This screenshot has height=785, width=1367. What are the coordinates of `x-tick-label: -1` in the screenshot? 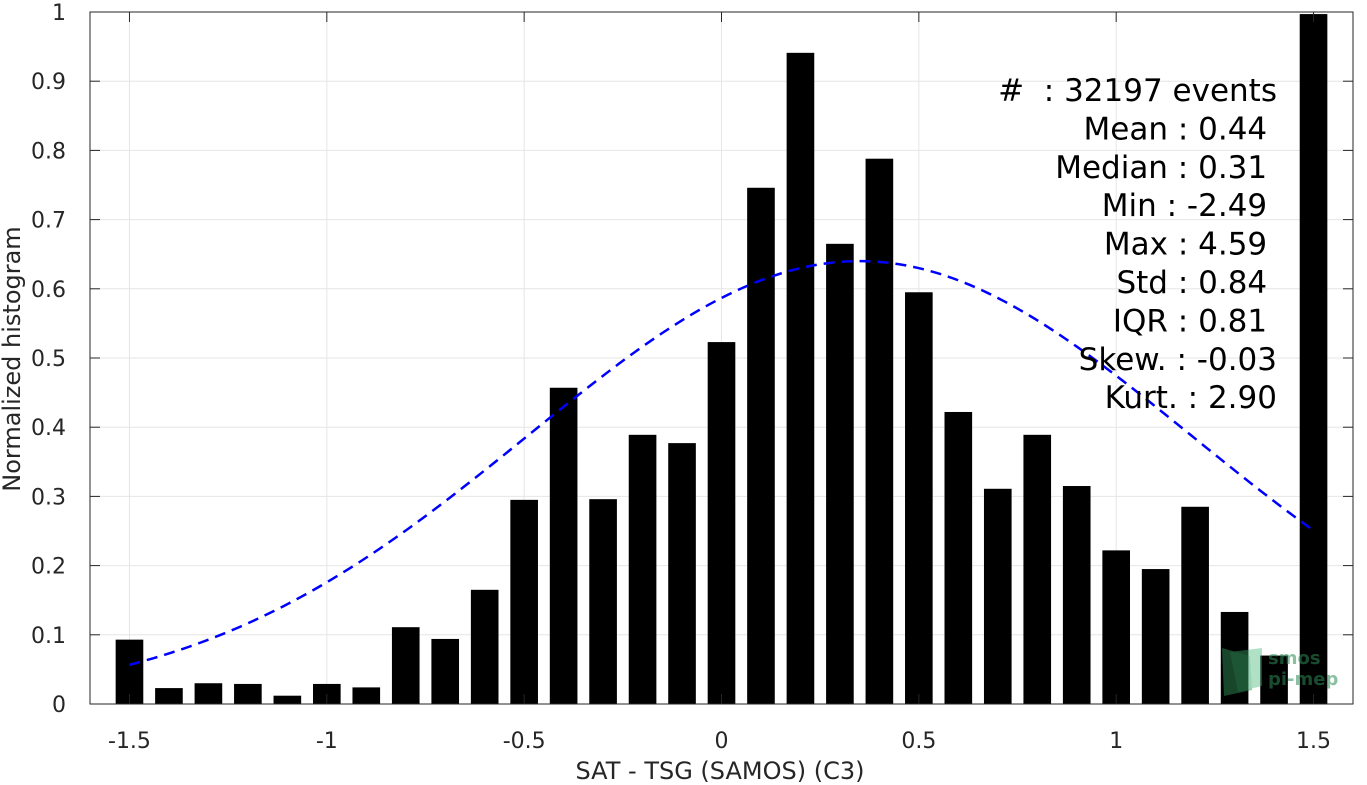 It's located at (327, 741).